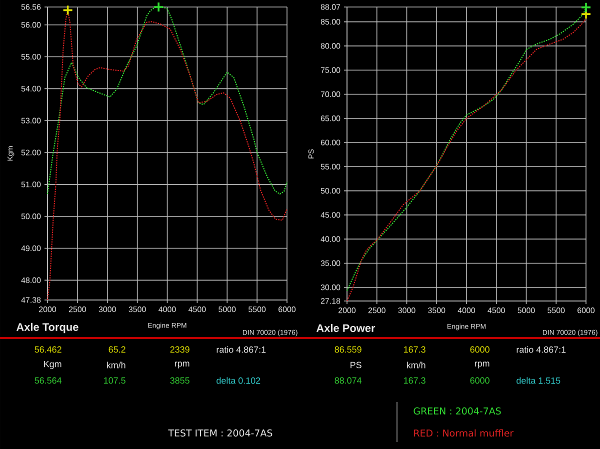 The height and width of the screenshot is (449, 600). Describe the element at coordinates (346, 328) in the screenshot. I see `text: Axle Power` at that location.